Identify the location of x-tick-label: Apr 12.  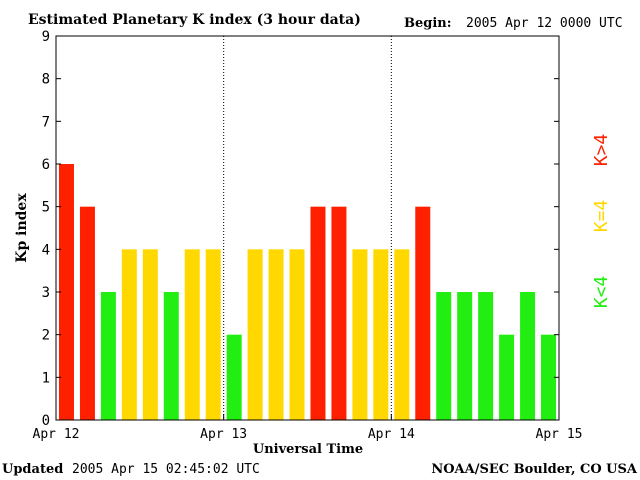
(56, 434).